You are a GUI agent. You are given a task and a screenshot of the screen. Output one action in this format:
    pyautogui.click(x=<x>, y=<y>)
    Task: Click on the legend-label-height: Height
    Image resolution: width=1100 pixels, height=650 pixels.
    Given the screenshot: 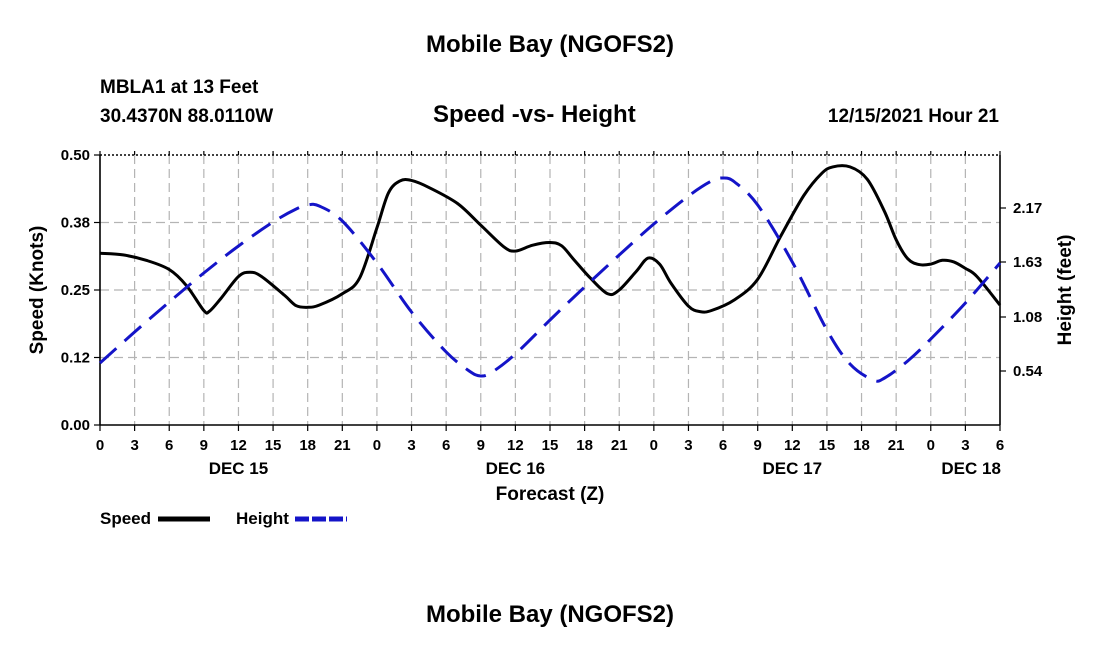 What is the action you would take?
    pyautogui.click(x=262, y=518)
    